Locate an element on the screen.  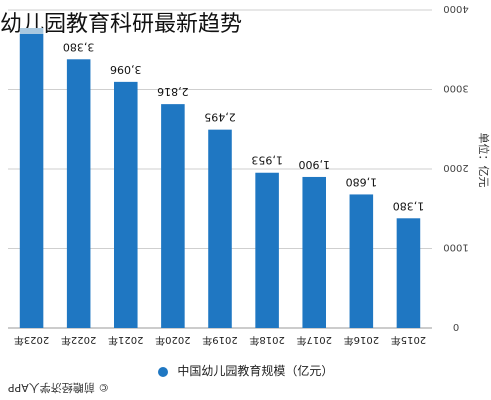
x-tick-label: 2015年 is located at coordinates (408, 340).